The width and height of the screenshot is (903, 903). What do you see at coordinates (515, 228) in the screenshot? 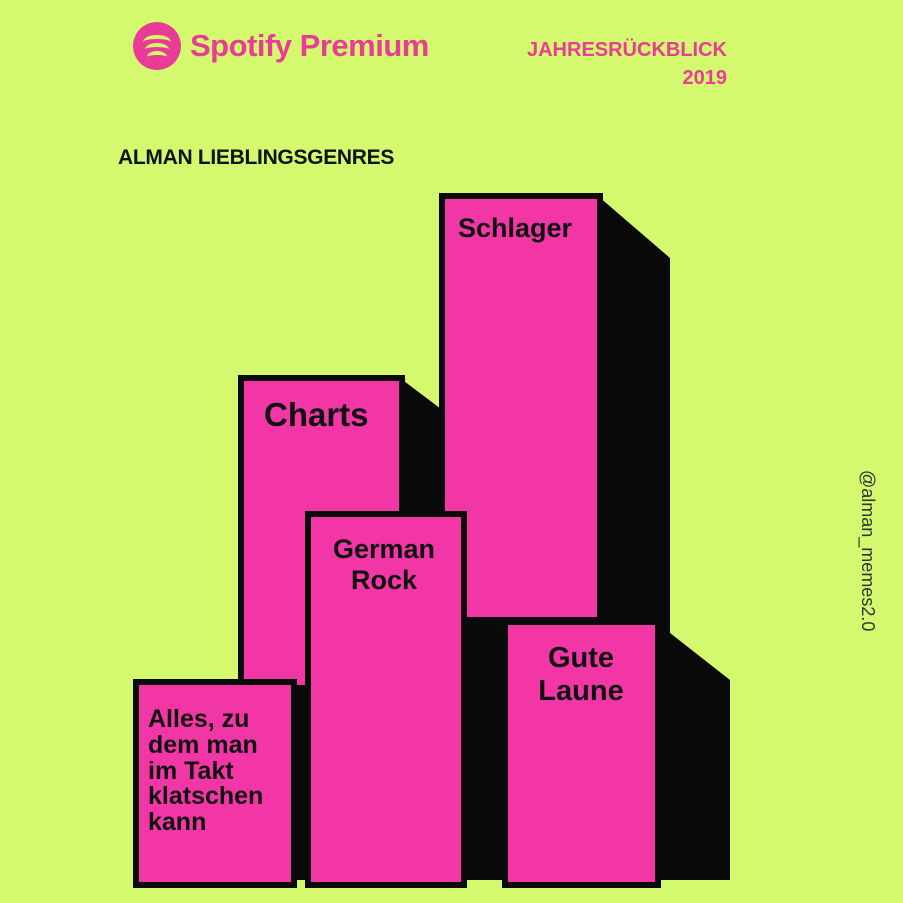
I see `bar-label-schlager: Schlager` at bounding box center [515, 228].